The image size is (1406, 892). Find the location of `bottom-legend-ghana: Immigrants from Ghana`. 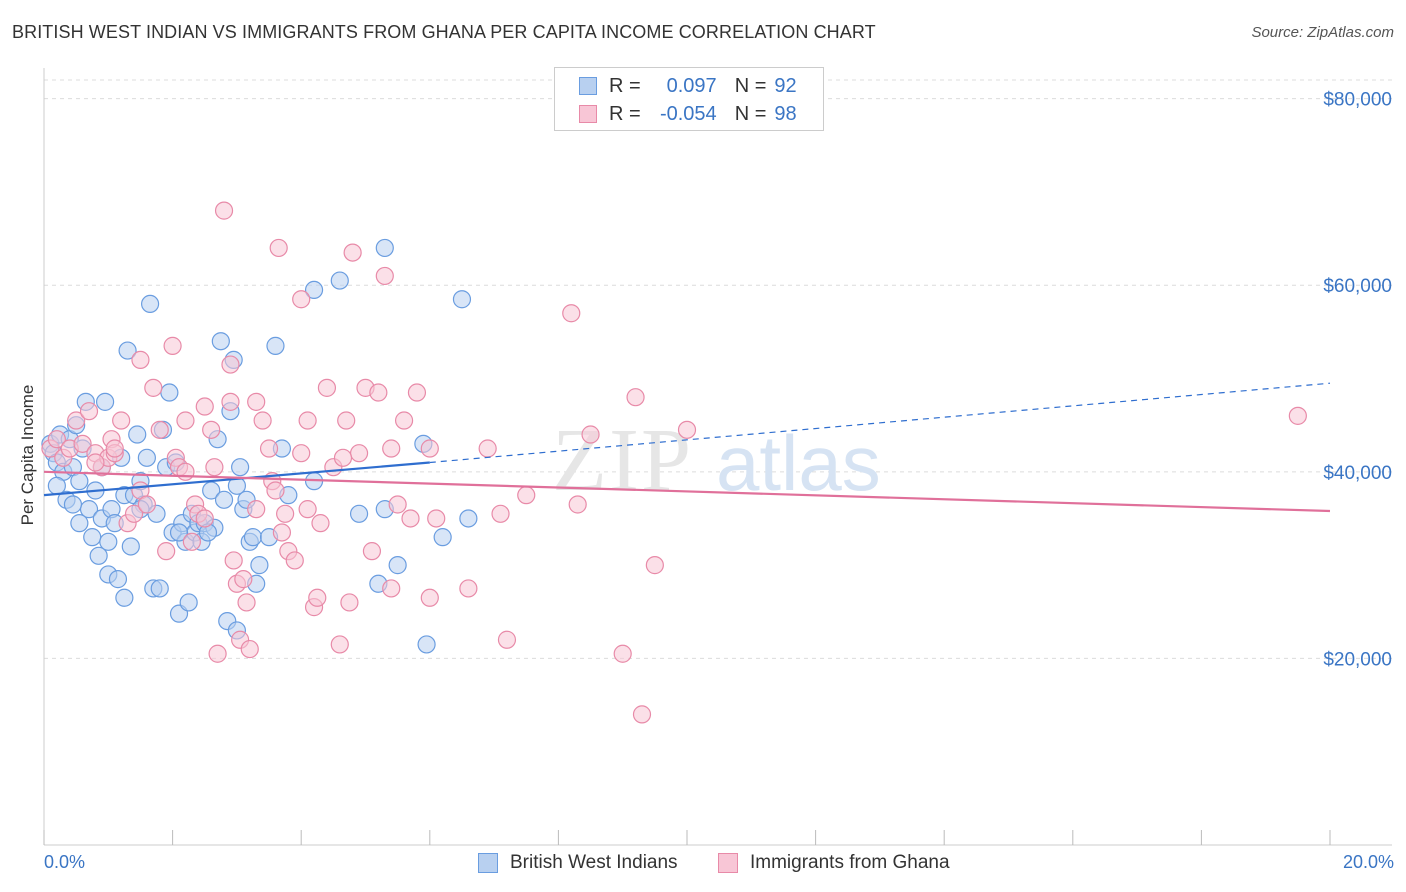

bottom-legend-ghana: Immigrants from Ghana is located at coordinates (834, 863).